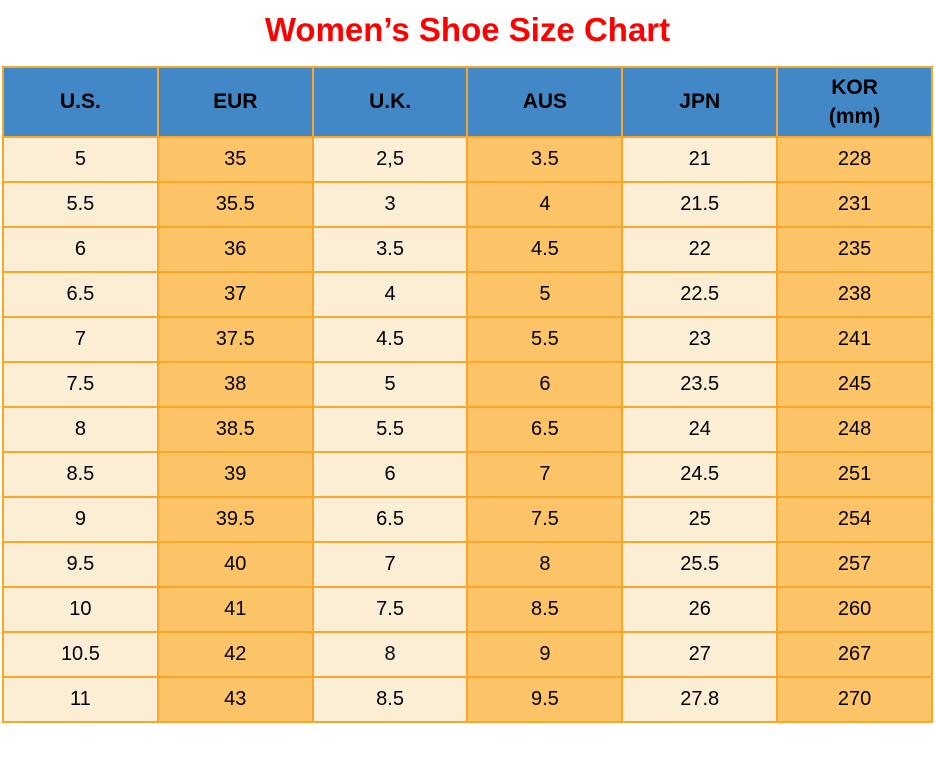  I want to click on table-cell: 2,5, so click(390, 159).